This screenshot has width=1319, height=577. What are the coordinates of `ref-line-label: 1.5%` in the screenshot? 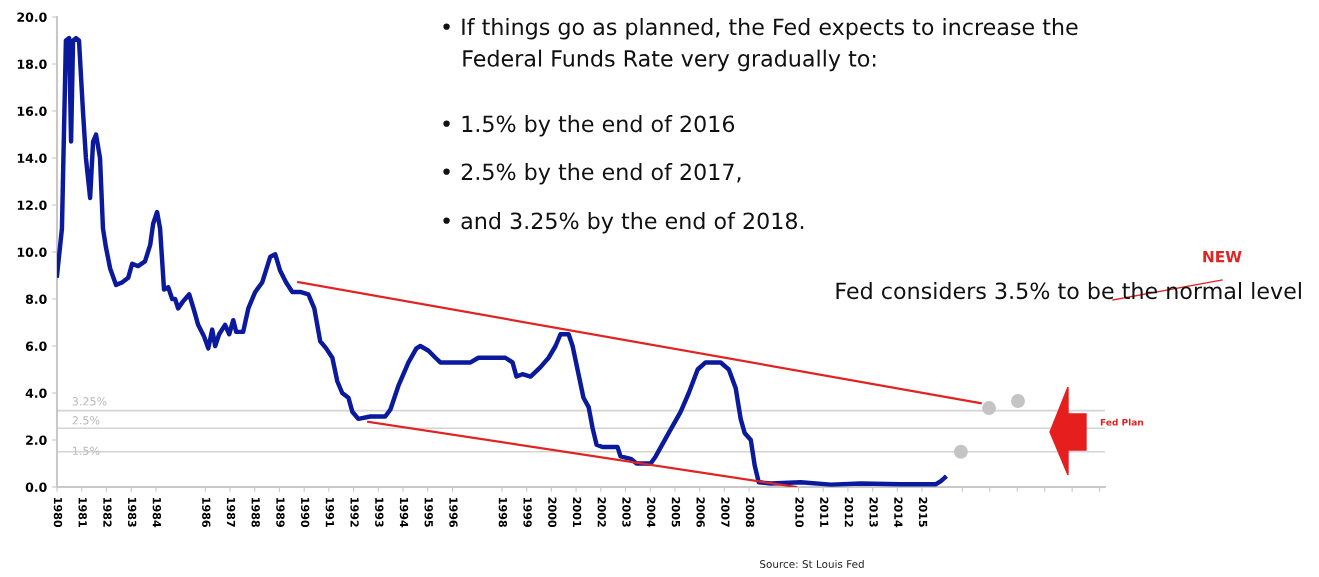 It's located at (86, 450).